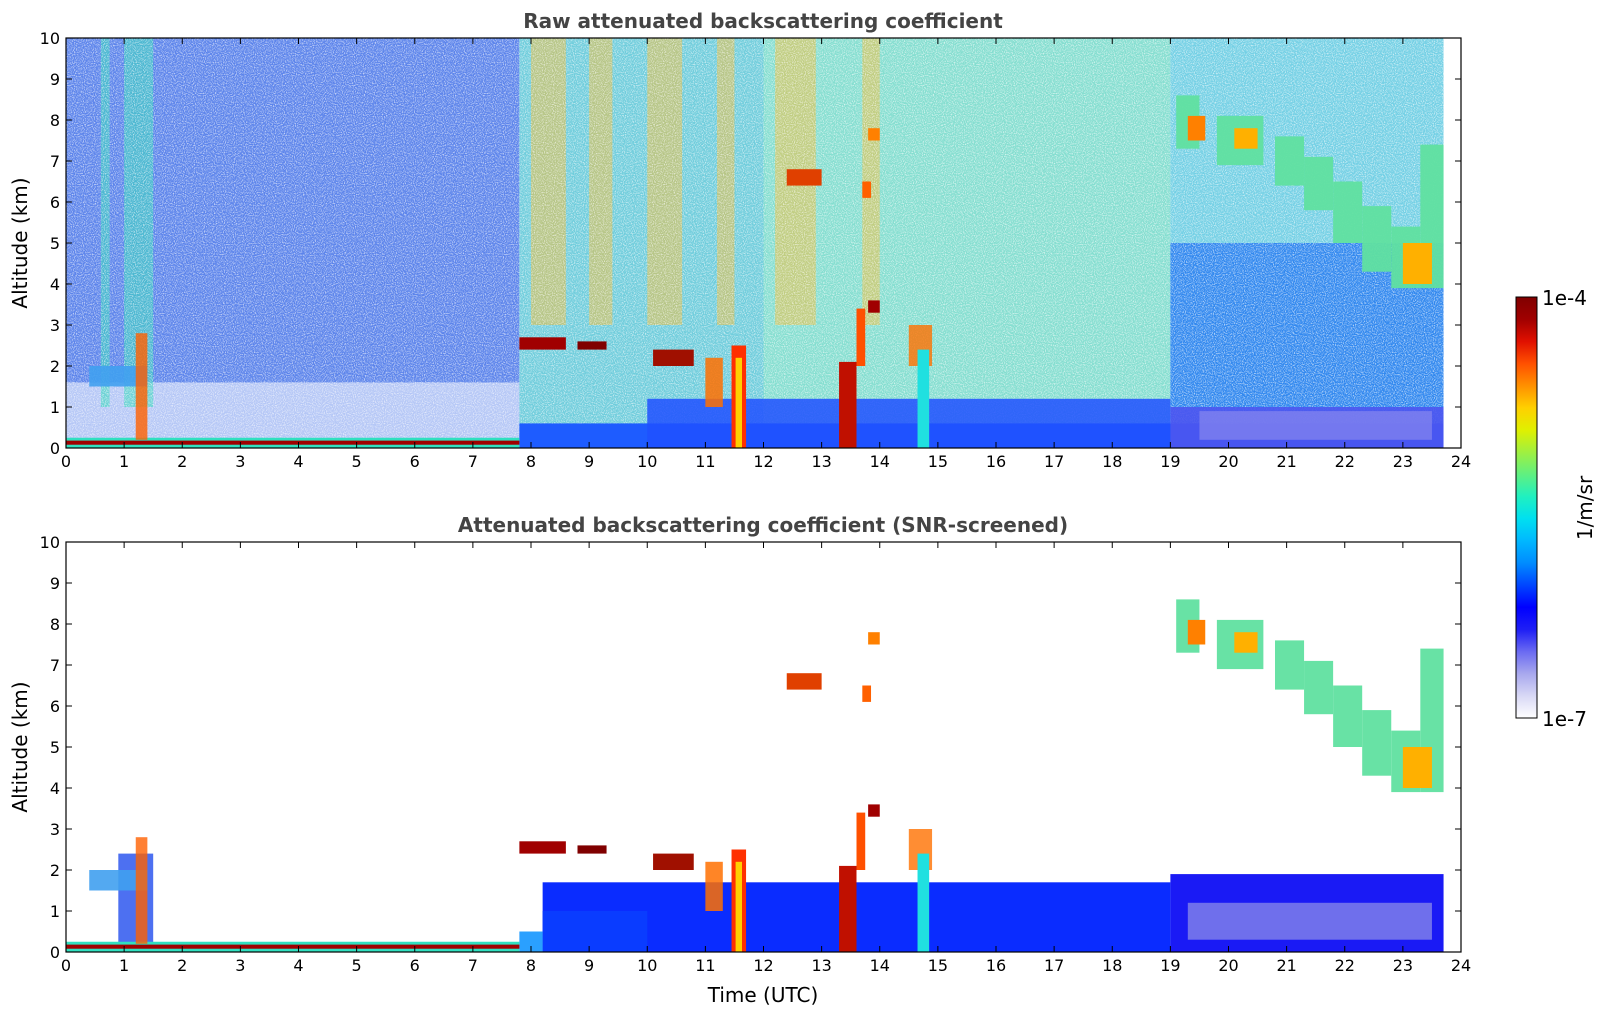  Describe the element at coordinates (1054, 965) in the screenshot. I see `x-tick-label: 17` at that location.